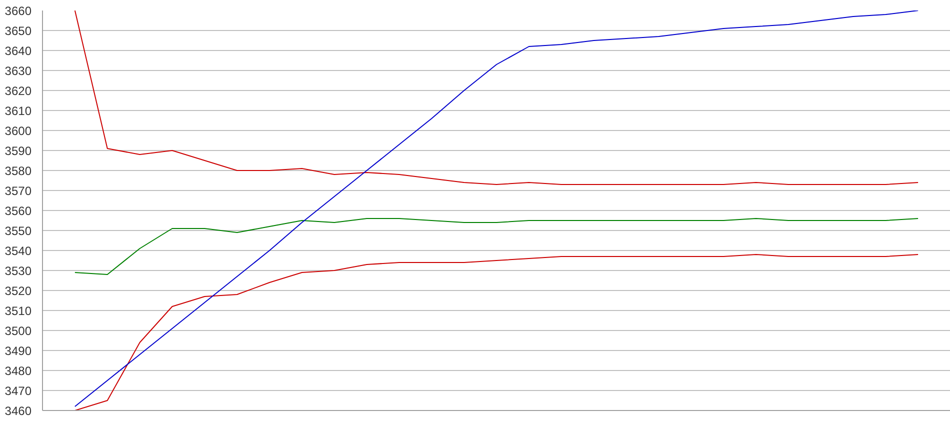 The width and height of the screenshot is (950, 435). I want to click on y-tick-label: 3660, so click(18, 11).